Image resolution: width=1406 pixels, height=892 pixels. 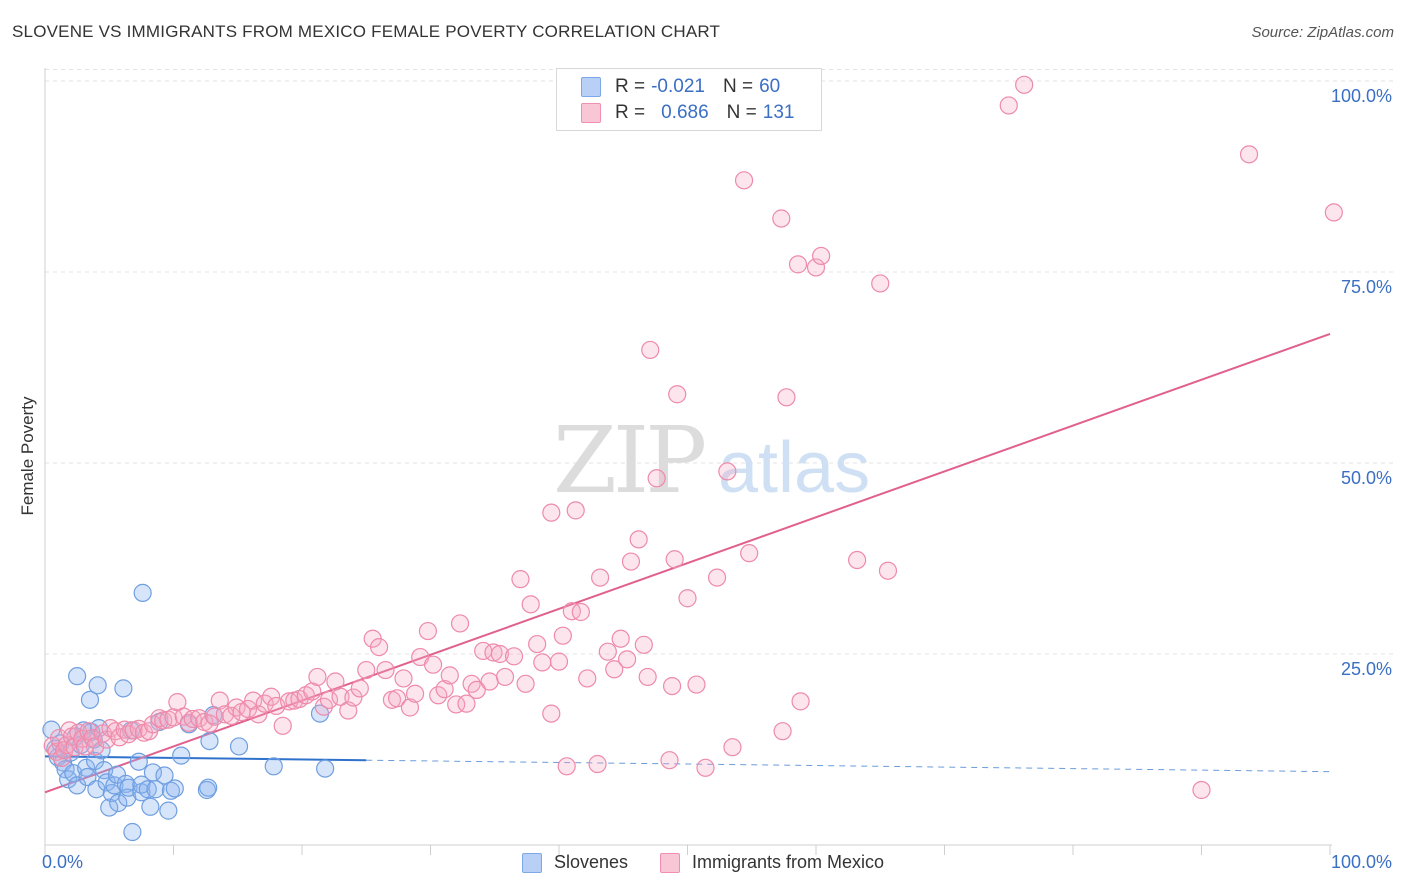 I want to click on watermark-atlas: atlas, so click(x=794, y=468).